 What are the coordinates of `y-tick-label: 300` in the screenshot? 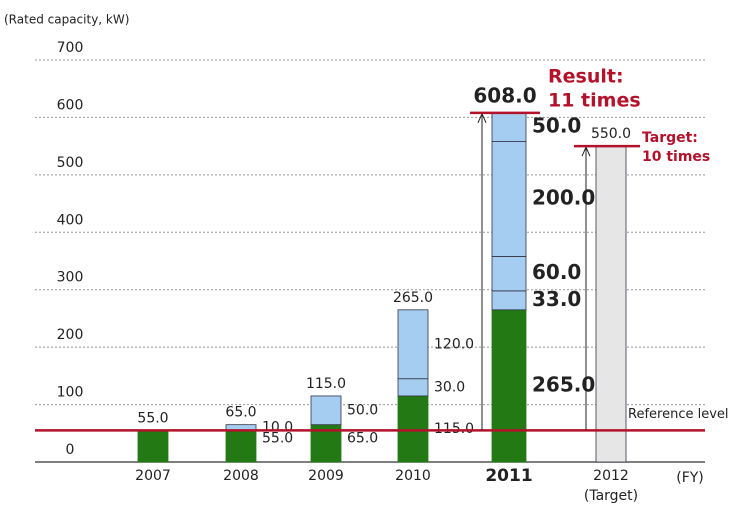 It's located at (70, 278).